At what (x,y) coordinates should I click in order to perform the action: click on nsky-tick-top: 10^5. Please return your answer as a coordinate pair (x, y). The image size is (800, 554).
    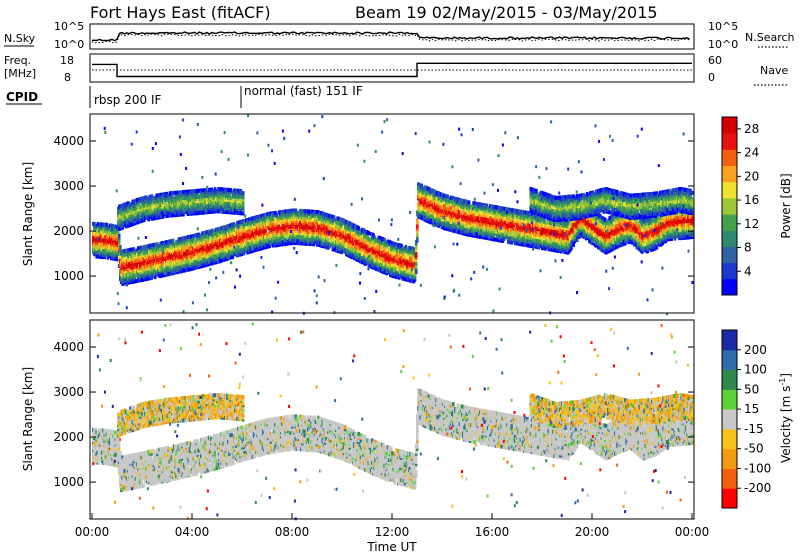
    Looking at the image, I should click on (69, 26).